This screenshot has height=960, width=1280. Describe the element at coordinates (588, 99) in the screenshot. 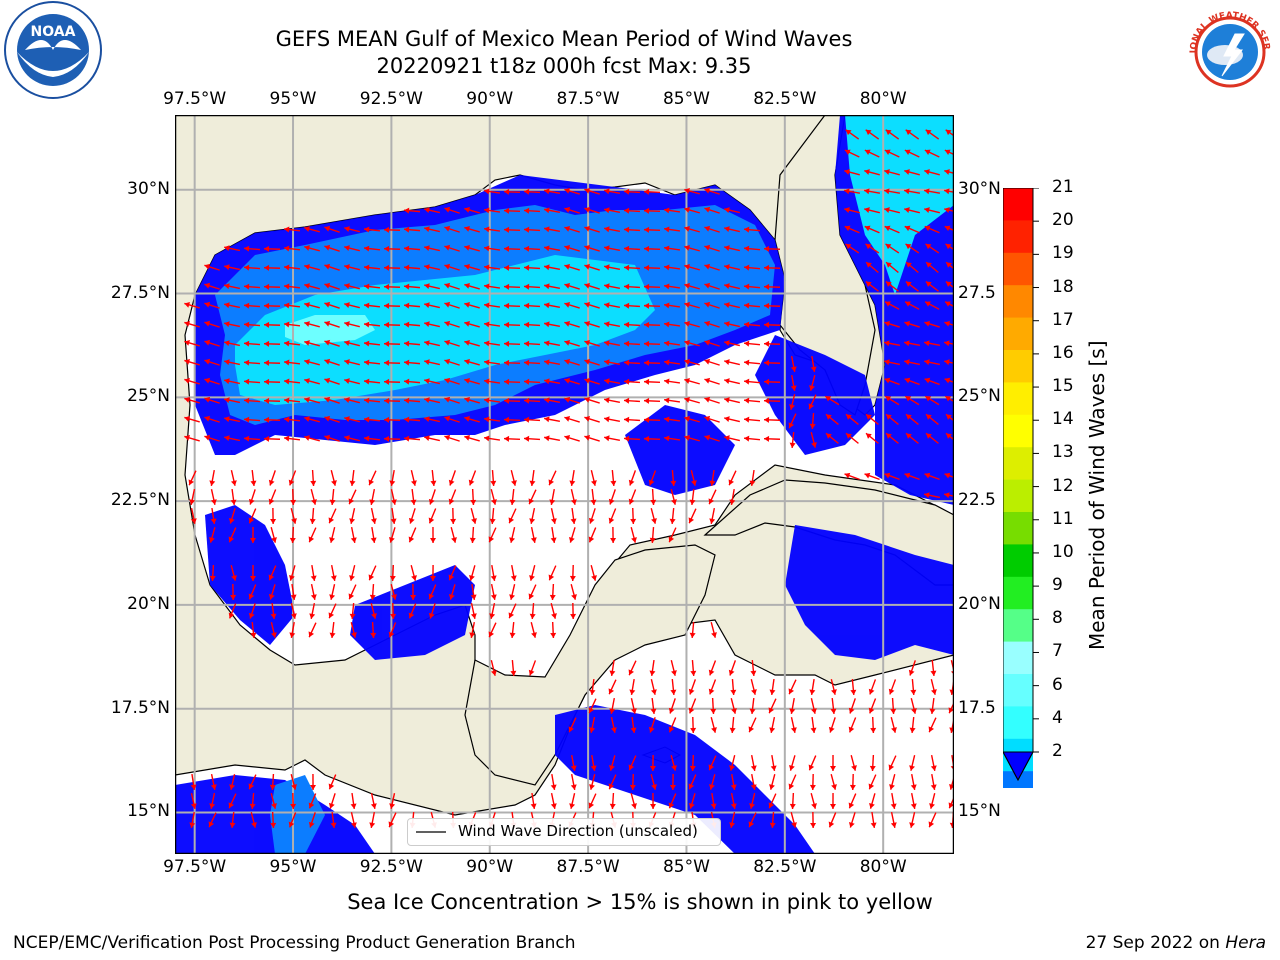

I see `x-tick-label-top: 87.5°W` at that location.